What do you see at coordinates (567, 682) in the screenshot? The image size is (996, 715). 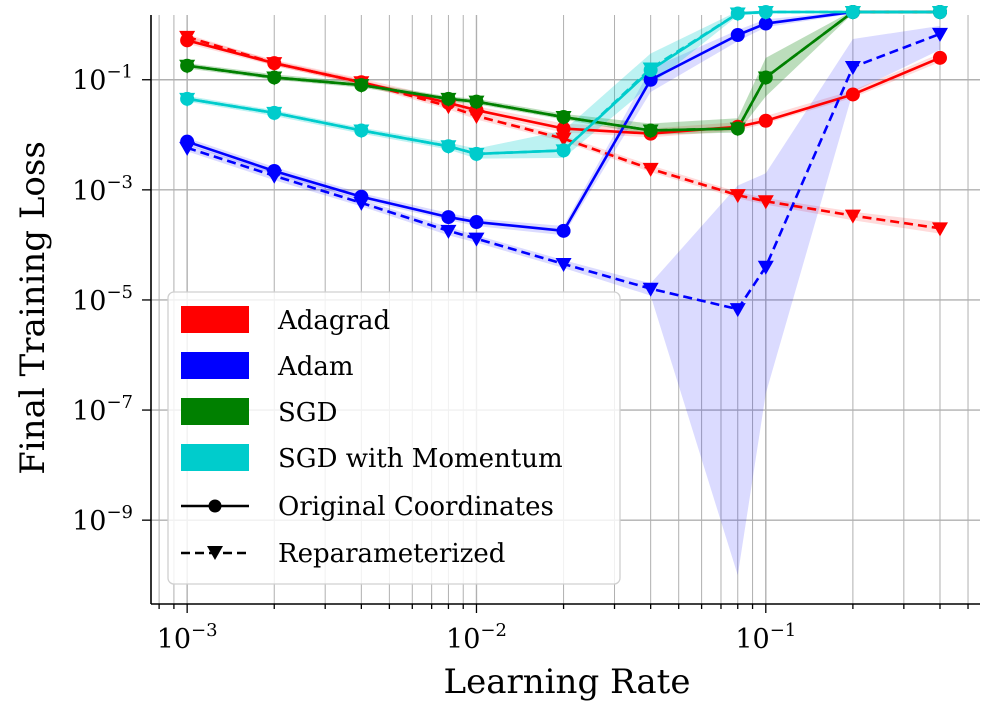 I see `x-axis-title: Learning Rate` at bounding box center [567, 682].